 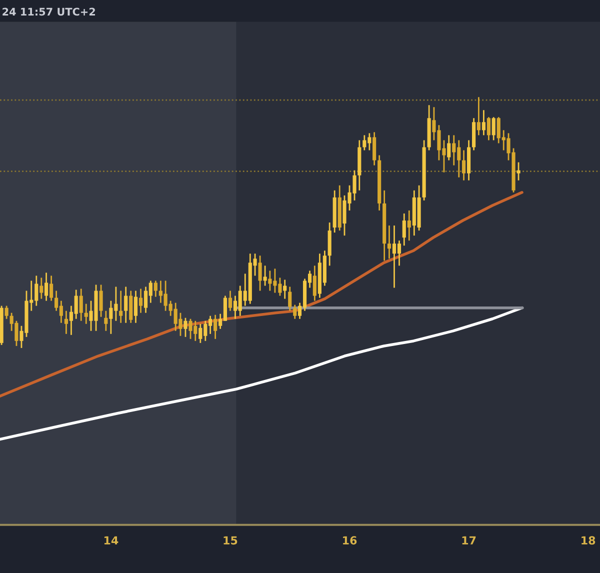 What do you see at coordinates (231, 540) in the screenshot?
I see `x-tick-label: 15` at bounding box center [231, 540].